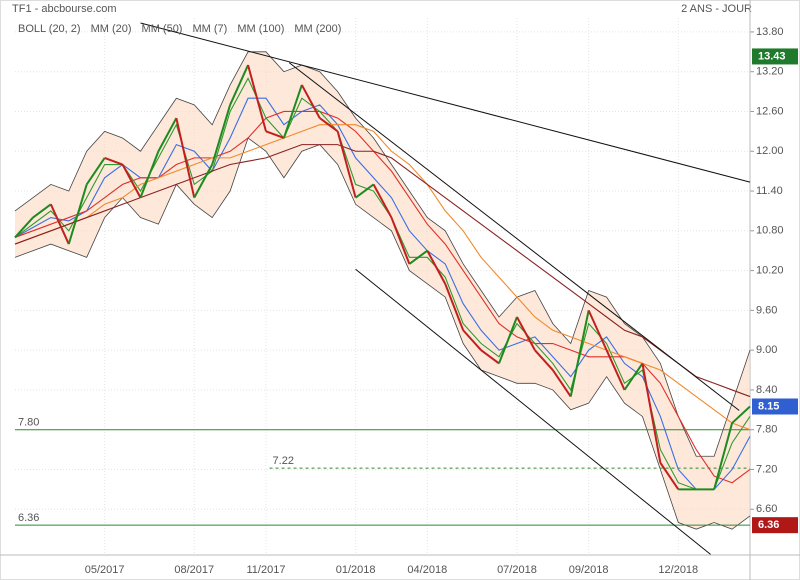  What do you see at coordinates (49, 29) in the screenshot?
I see `legend-entry: BOLL (20, 2)` at bounding box center [49, 29].